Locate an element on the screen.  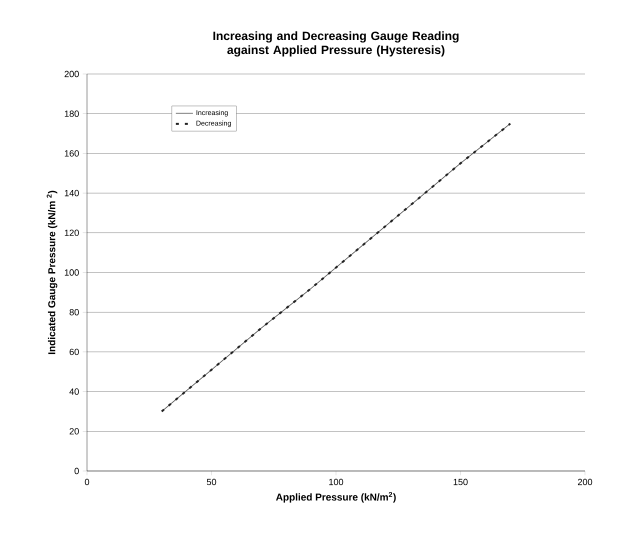
x-tick-label: 200 is located at coordinates (585, 482).